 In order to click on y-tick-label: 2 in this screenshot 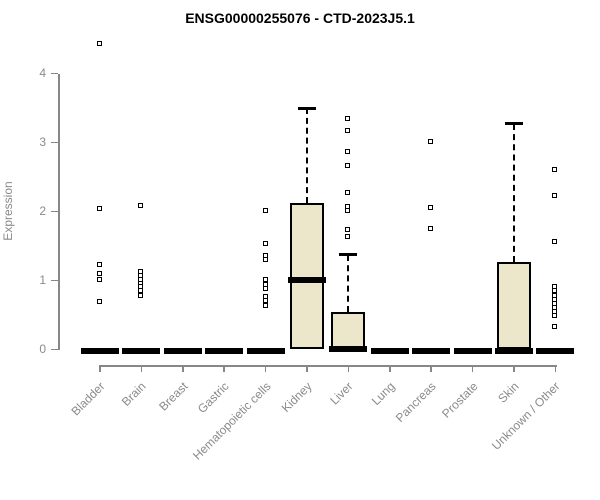, I will do `click(42, 210)`.